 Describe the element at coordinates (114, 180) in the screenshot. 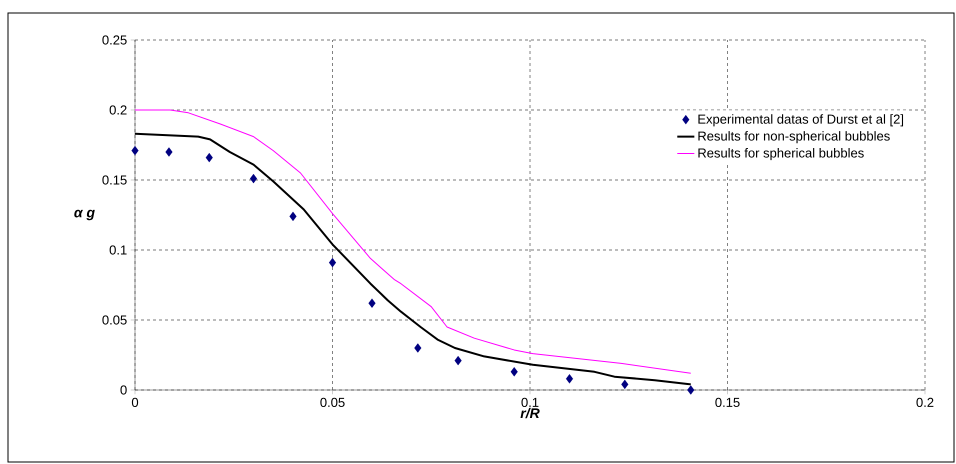

I see `y-tick-label: 0.15` at that location.